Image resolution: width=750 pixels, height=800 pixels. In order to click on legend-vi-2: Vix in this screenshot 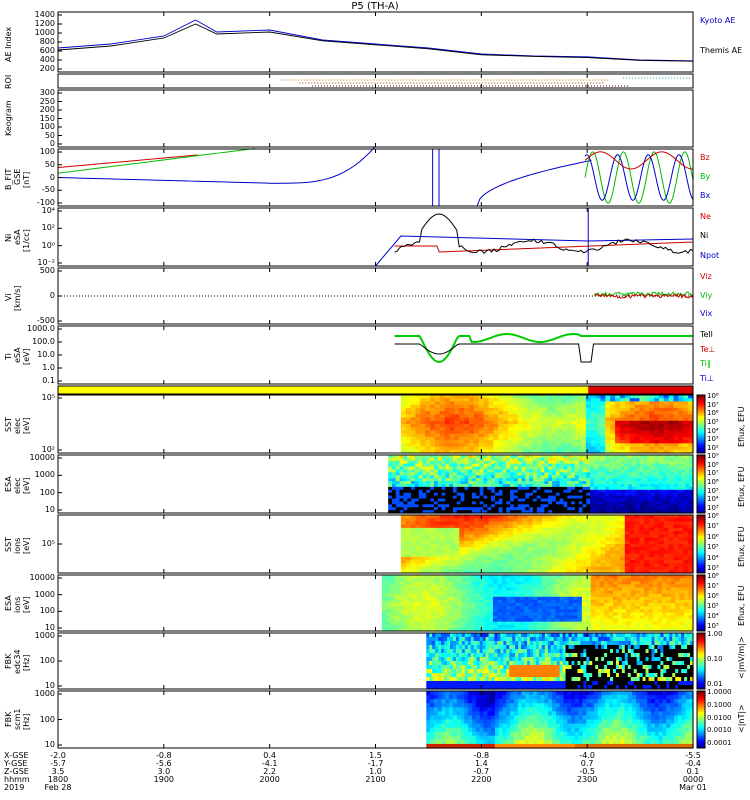, I will do `click(706, 314)`.